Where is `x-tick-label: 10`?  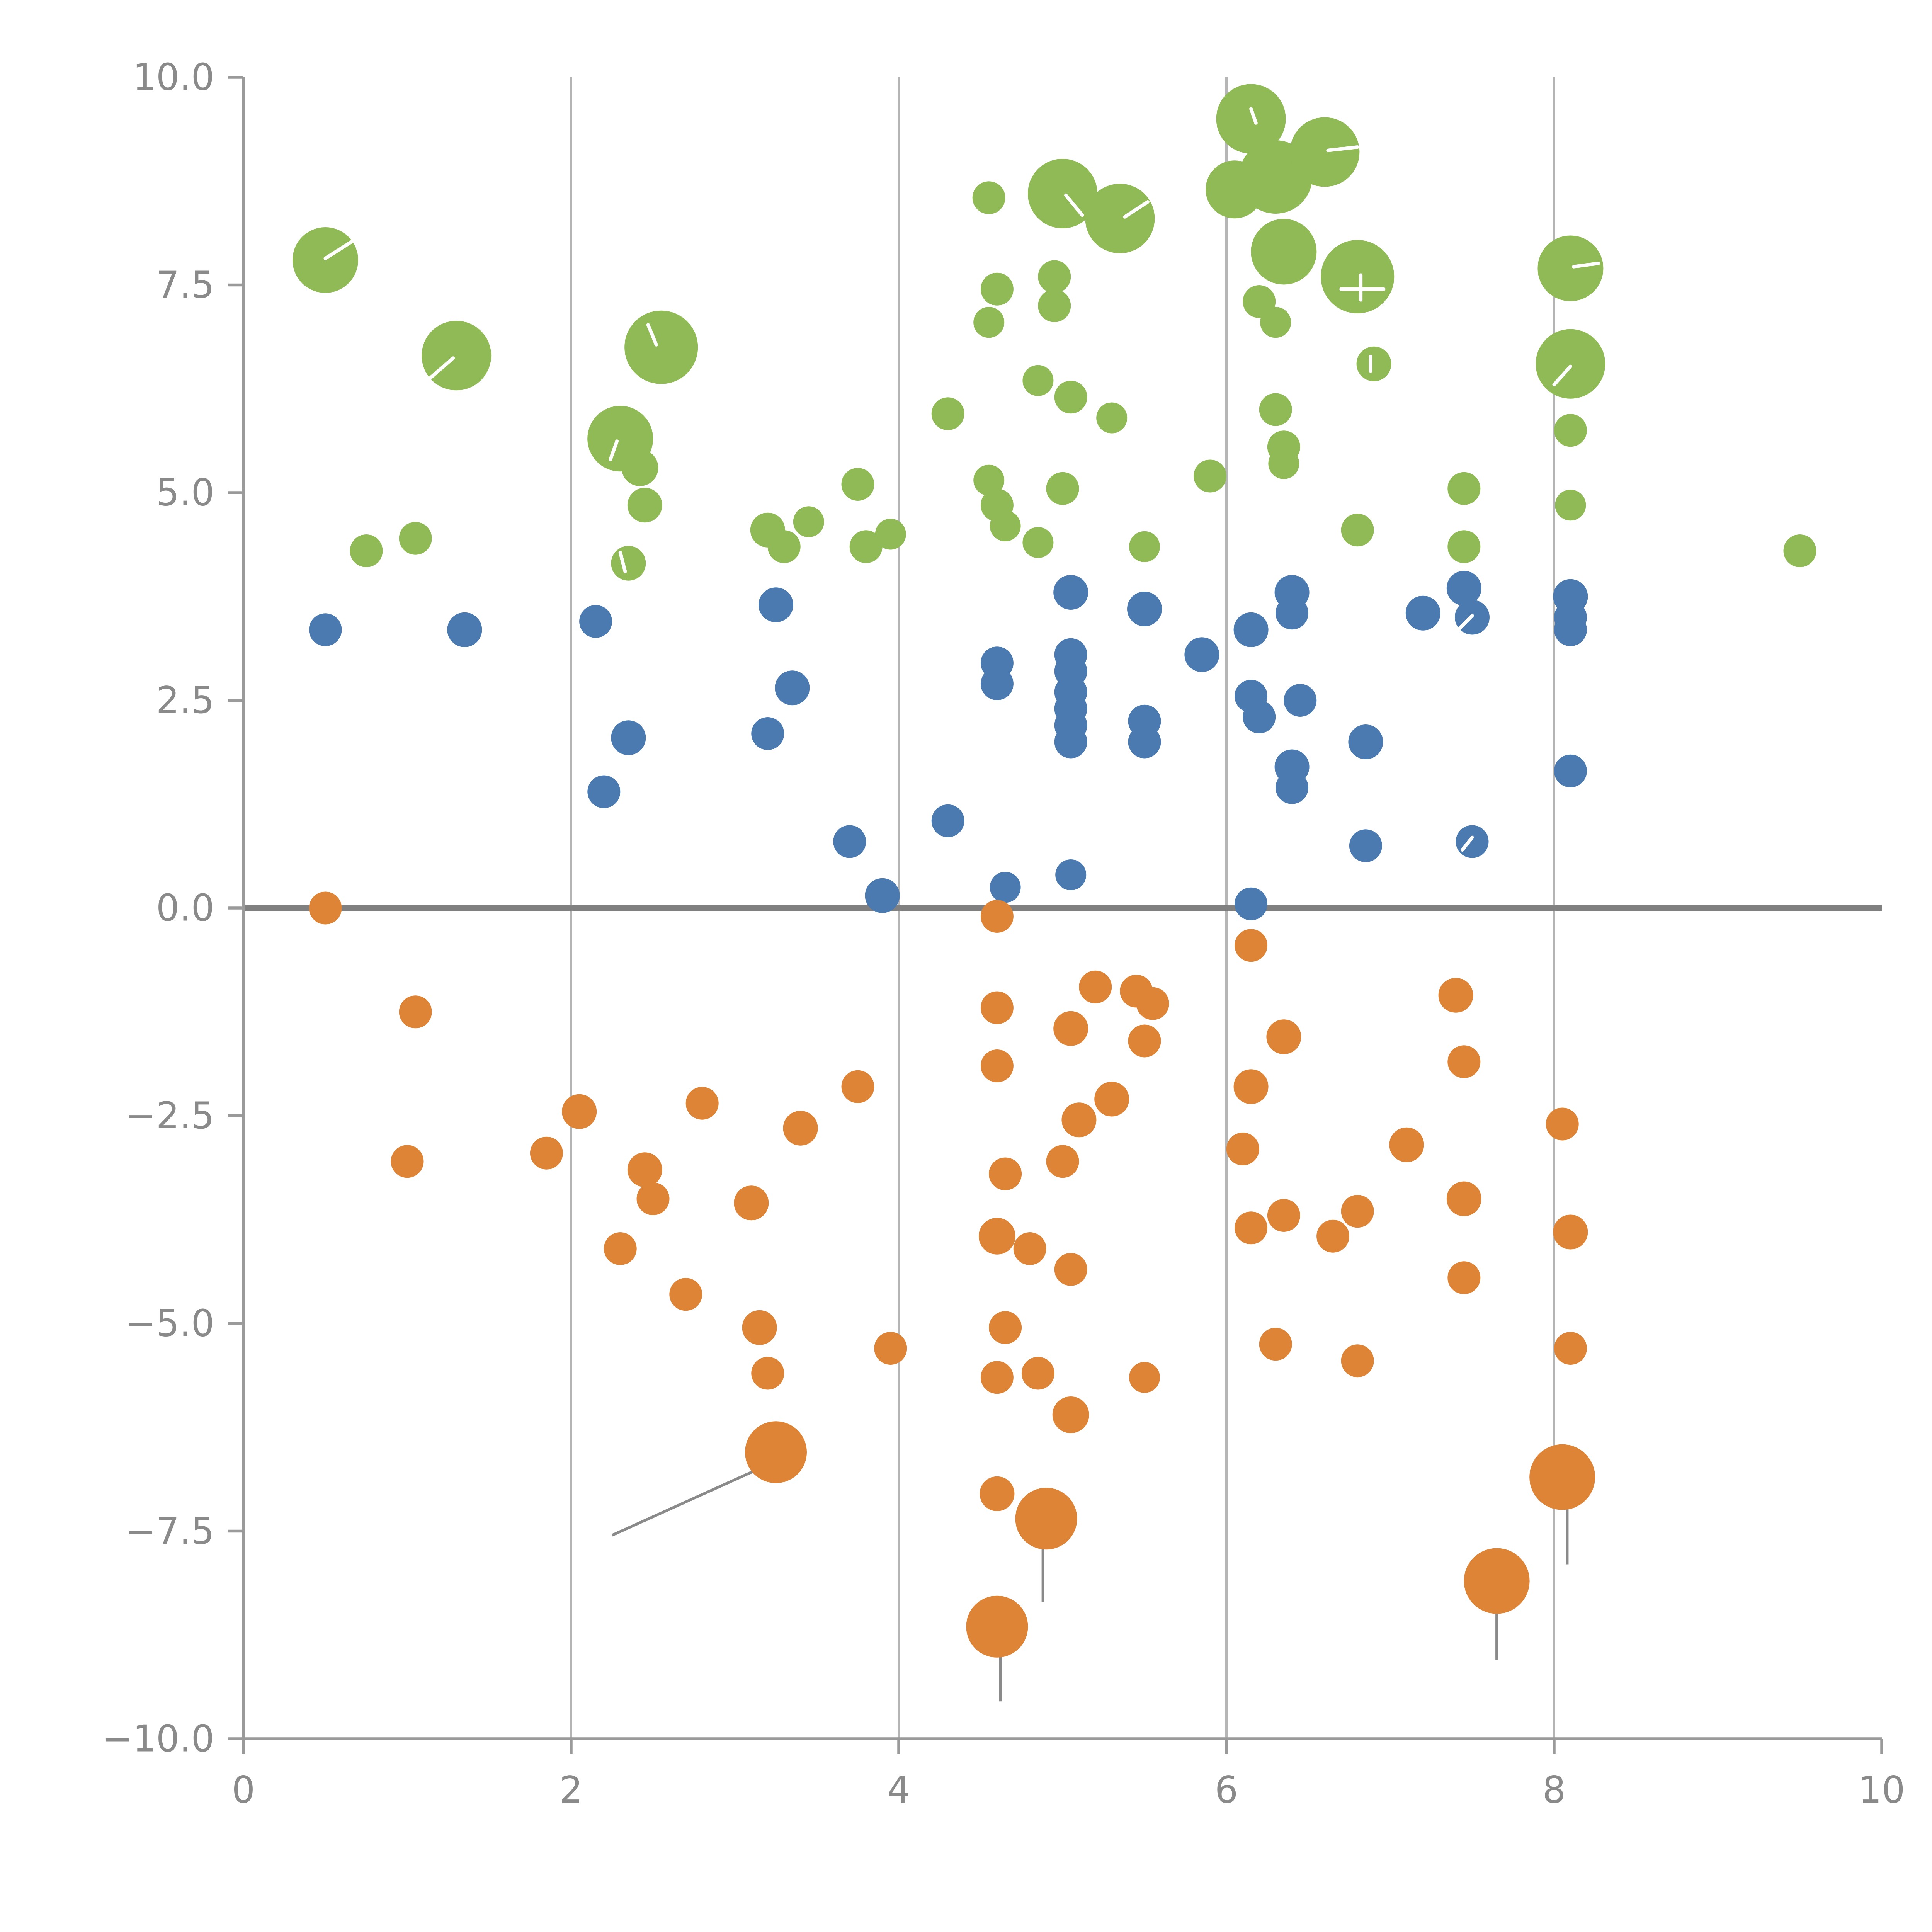 x-tick-label: 10 is located at coordinates (1882, 1790).